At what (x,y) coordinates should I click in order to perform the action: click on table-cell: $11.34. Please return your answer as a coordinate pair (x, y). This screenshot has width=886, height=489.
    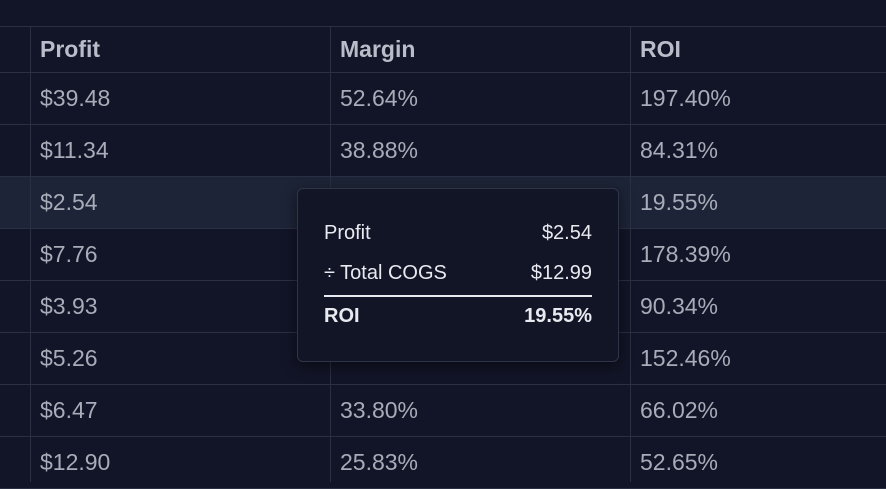
    Looking at the image, I should click on (74, 150).